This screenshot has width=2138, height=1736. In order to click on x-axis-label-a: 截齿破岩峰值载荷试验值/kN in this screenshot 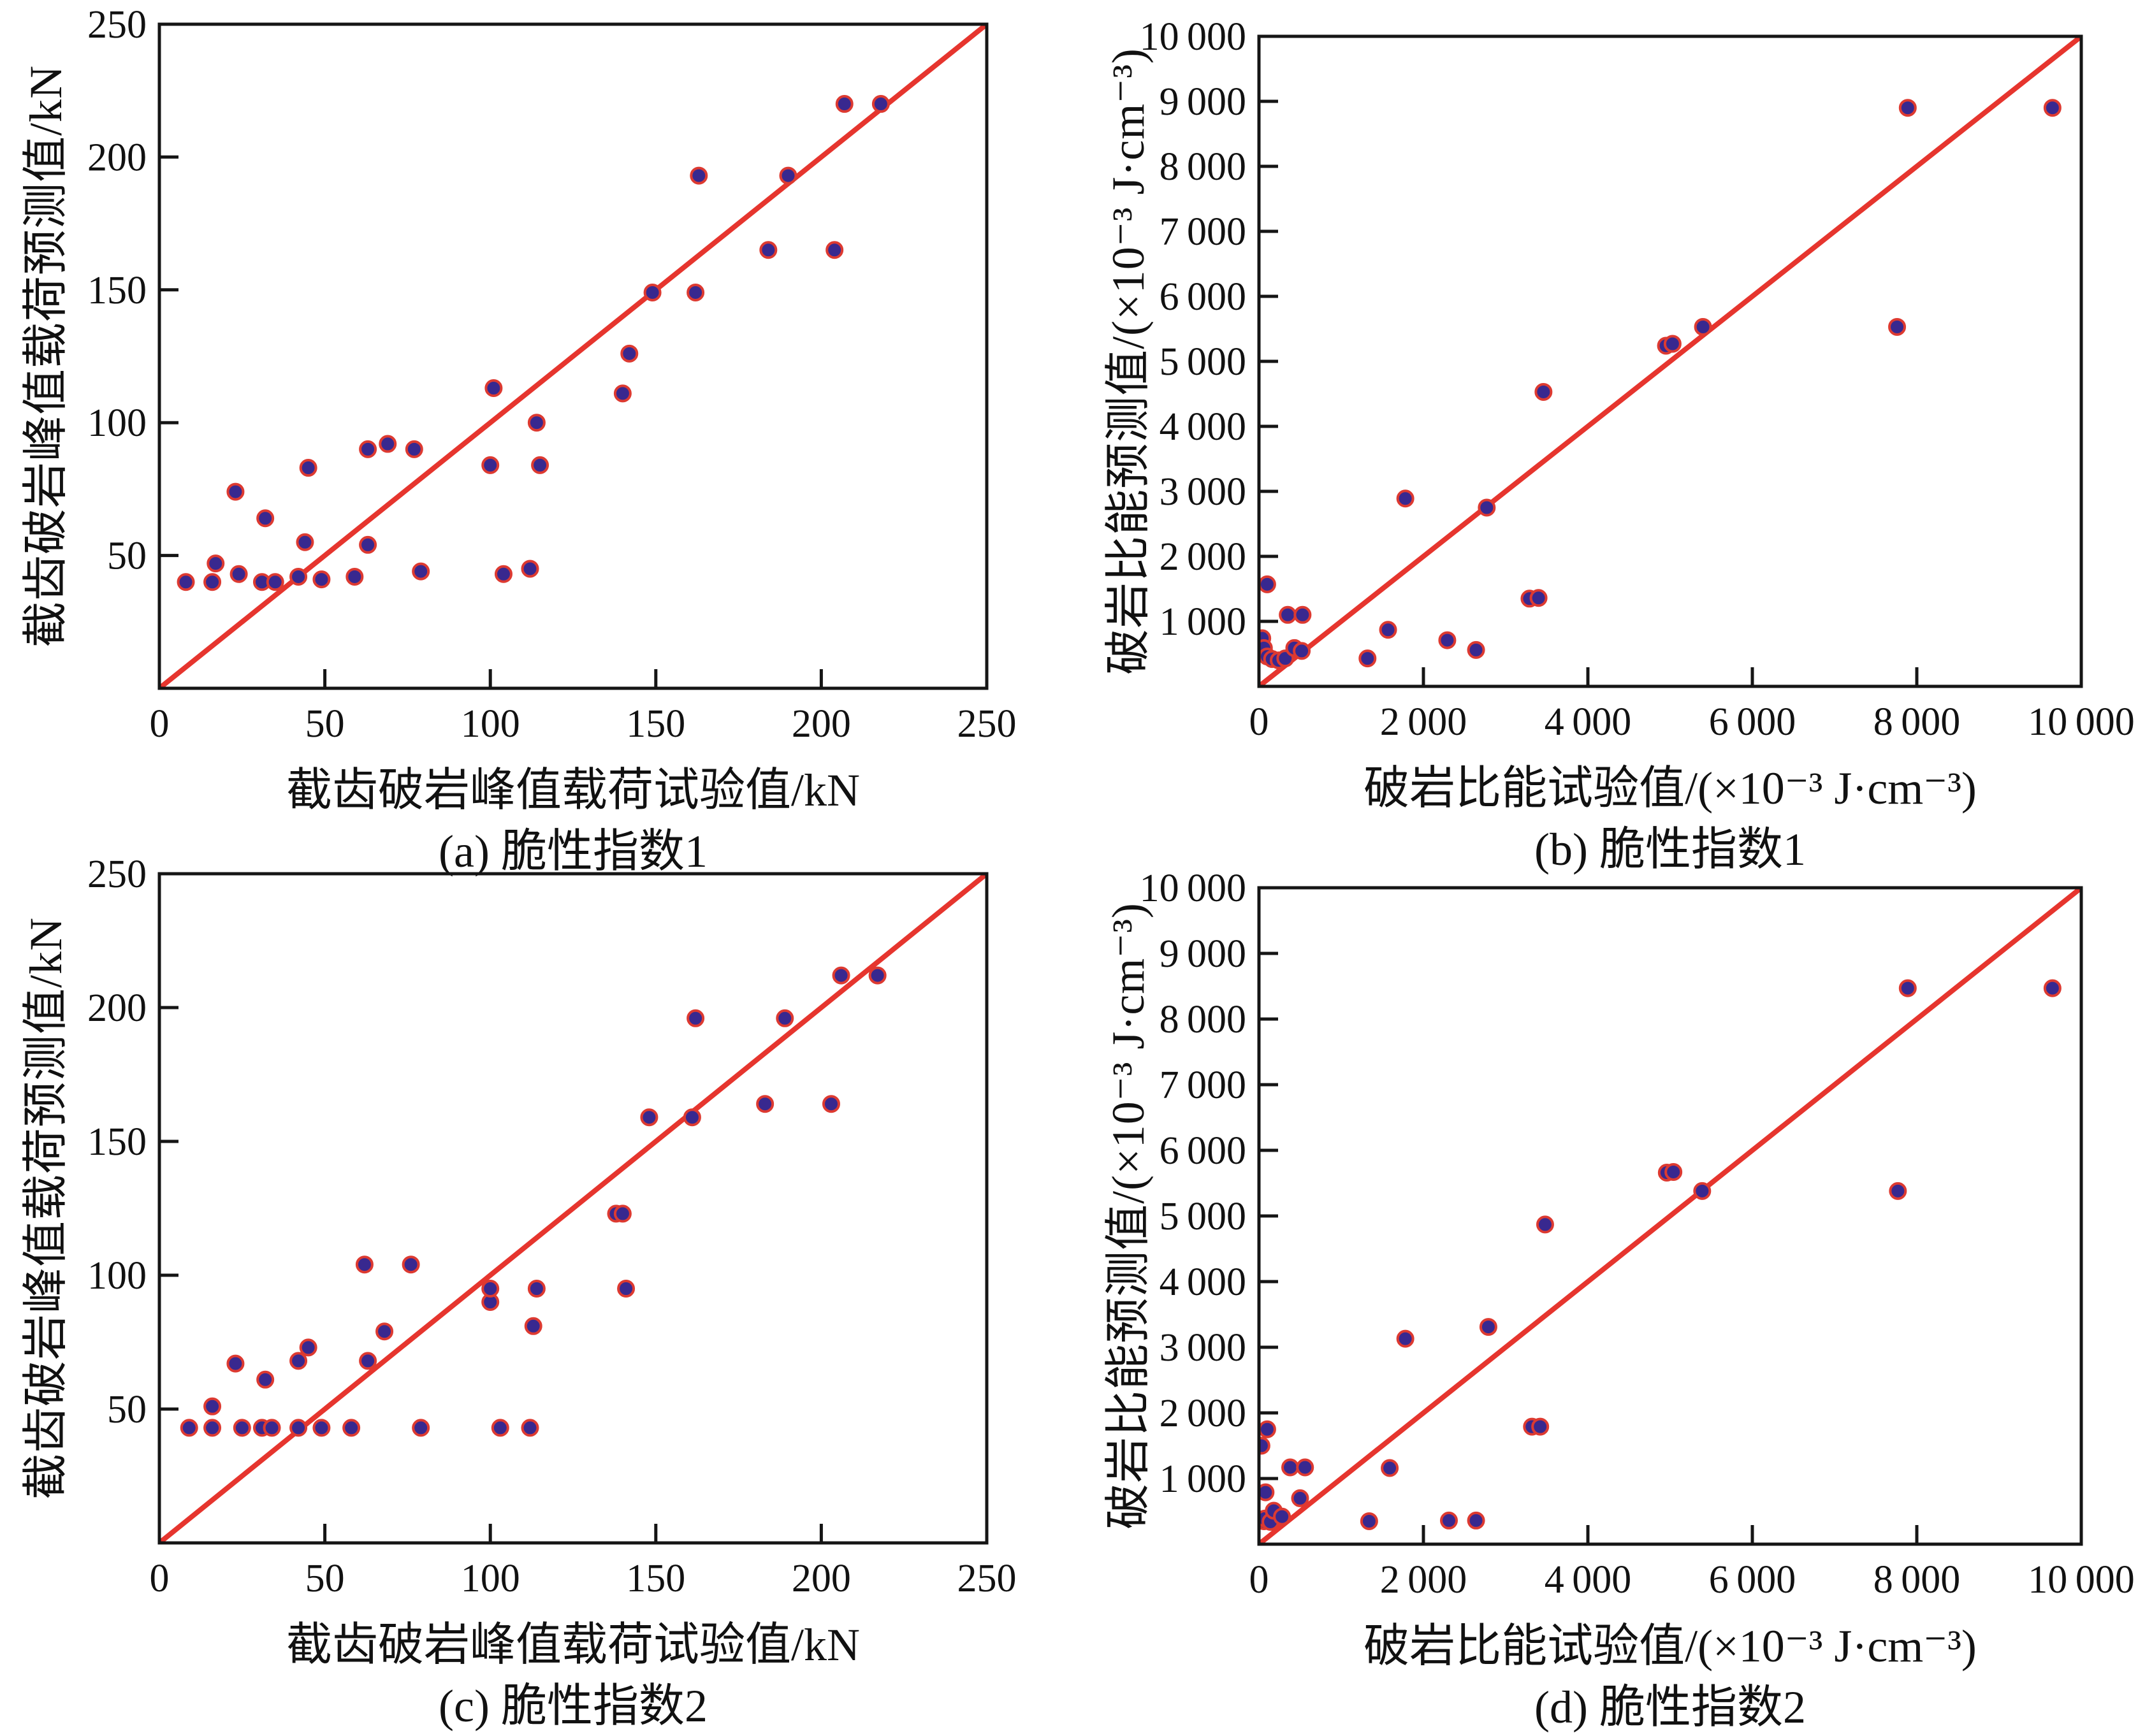, I will do `click(573, 790)`.